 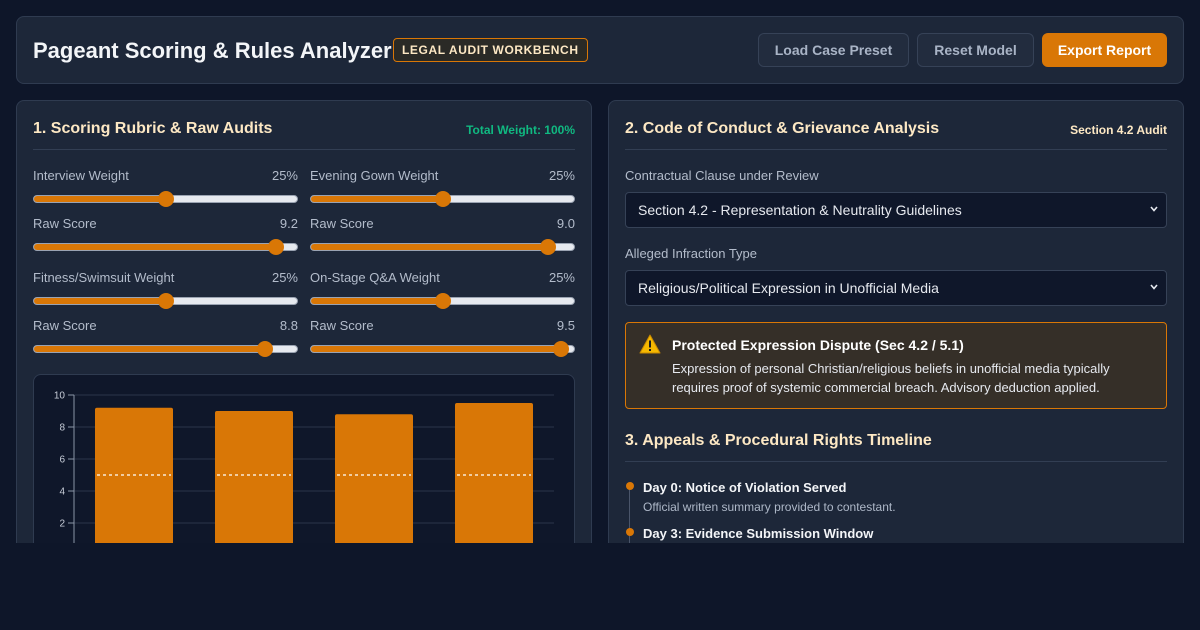 I want to click on section-audit-label: Section 4.2 Audit, so click(x=1118, y=130).